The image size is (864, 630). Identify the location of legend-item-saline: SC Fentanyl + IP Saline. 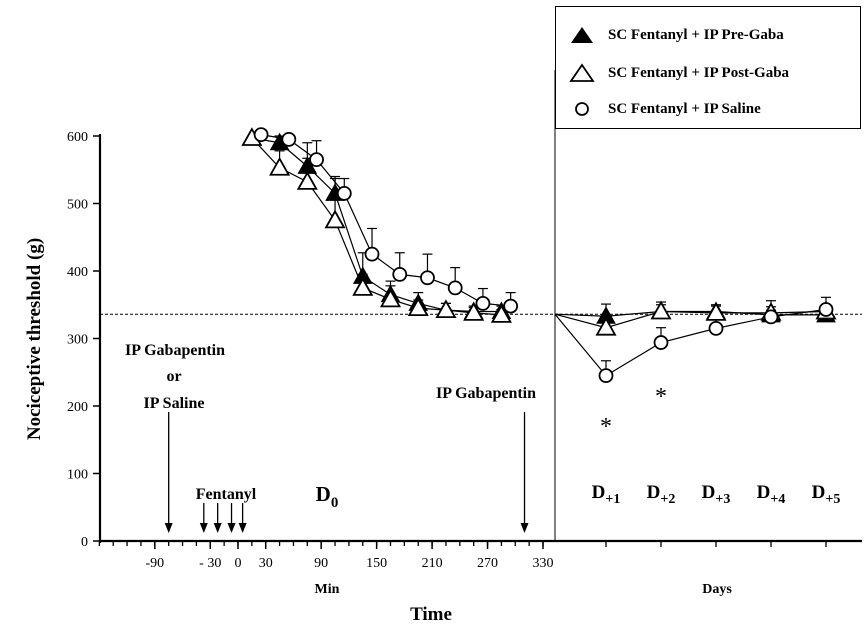
(664, 109).